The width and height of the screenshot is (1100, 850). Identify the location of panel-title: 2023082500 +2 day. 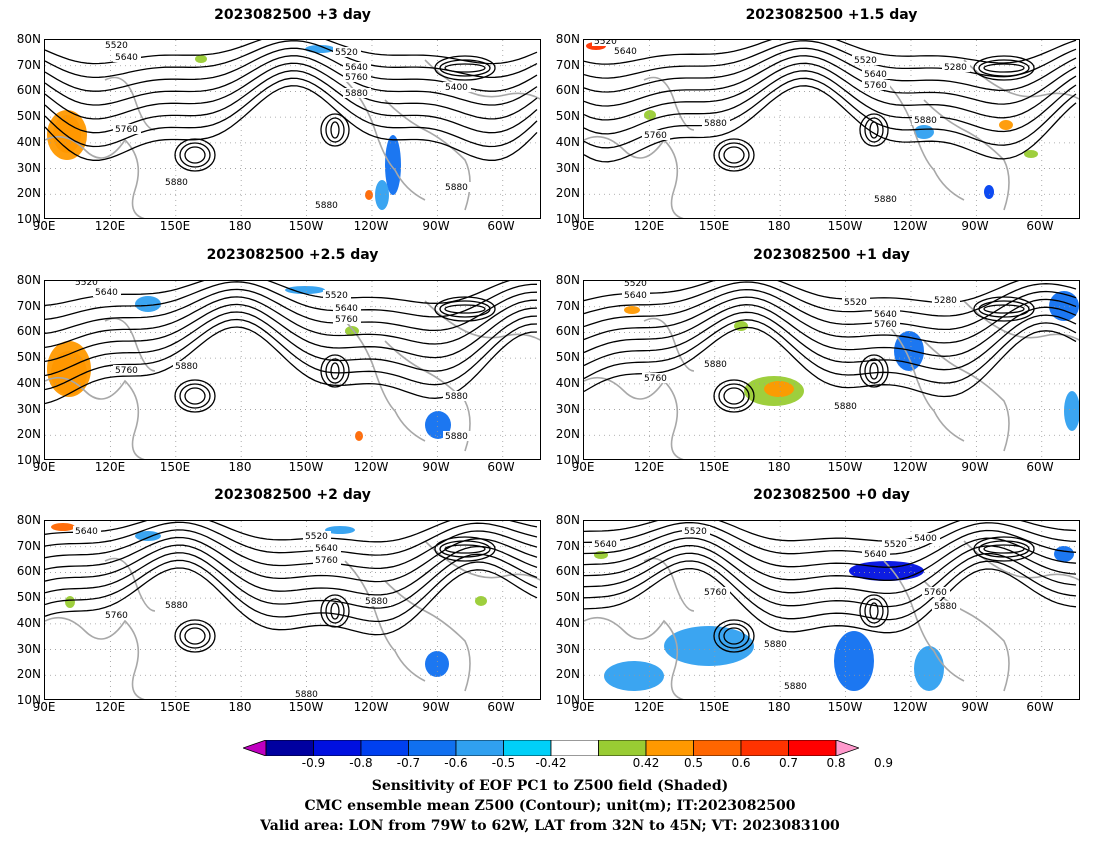
(292, 495).